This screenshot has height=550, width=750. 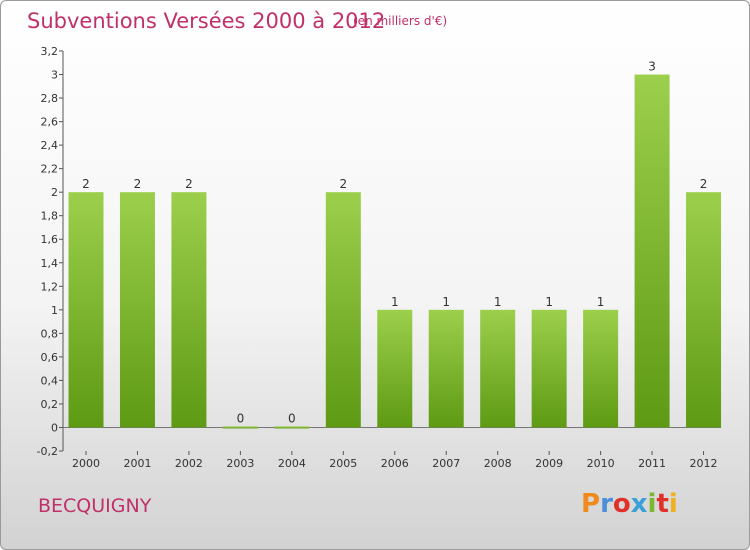 What do you see at coordinates (50, 404) in the screenshot?
I see `y-tick-label: 0,2` at bounding box center [50, 404].